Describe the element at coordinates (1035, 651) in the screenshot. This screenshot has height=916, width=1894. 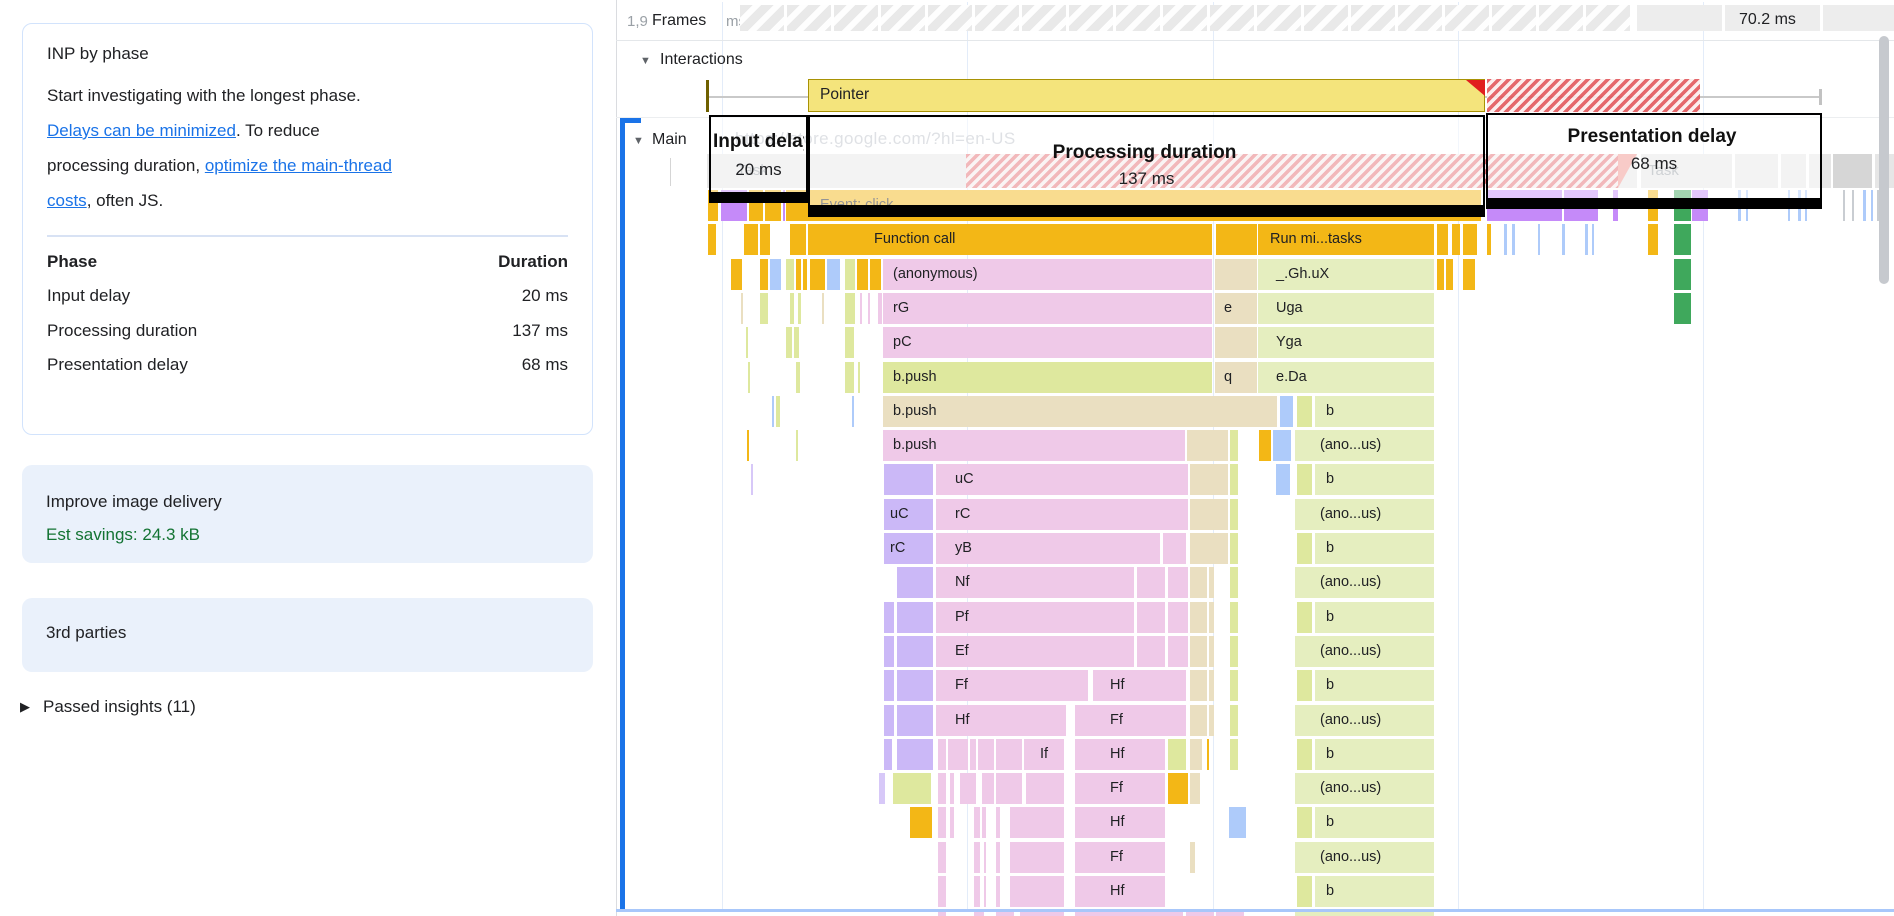
I see `flame-bar-ef: Ef` at that location.